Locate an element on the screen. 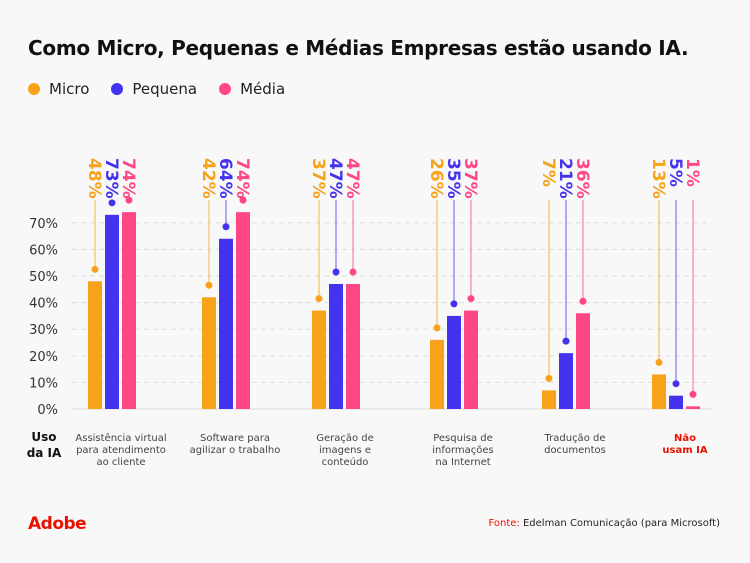 This screenshot has width=750, height=563. y-tick-label: 40% is located at coordinates (43, 304).